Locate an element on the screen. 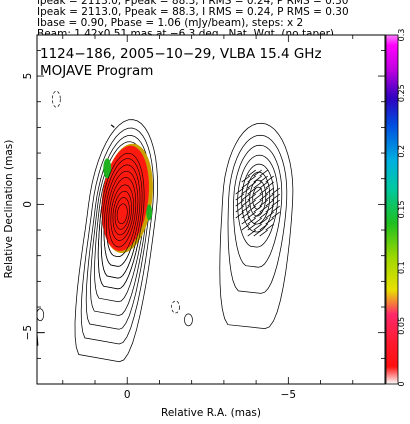  colorbar-tick-label: 0.2 is located at coordinates (401, 151).